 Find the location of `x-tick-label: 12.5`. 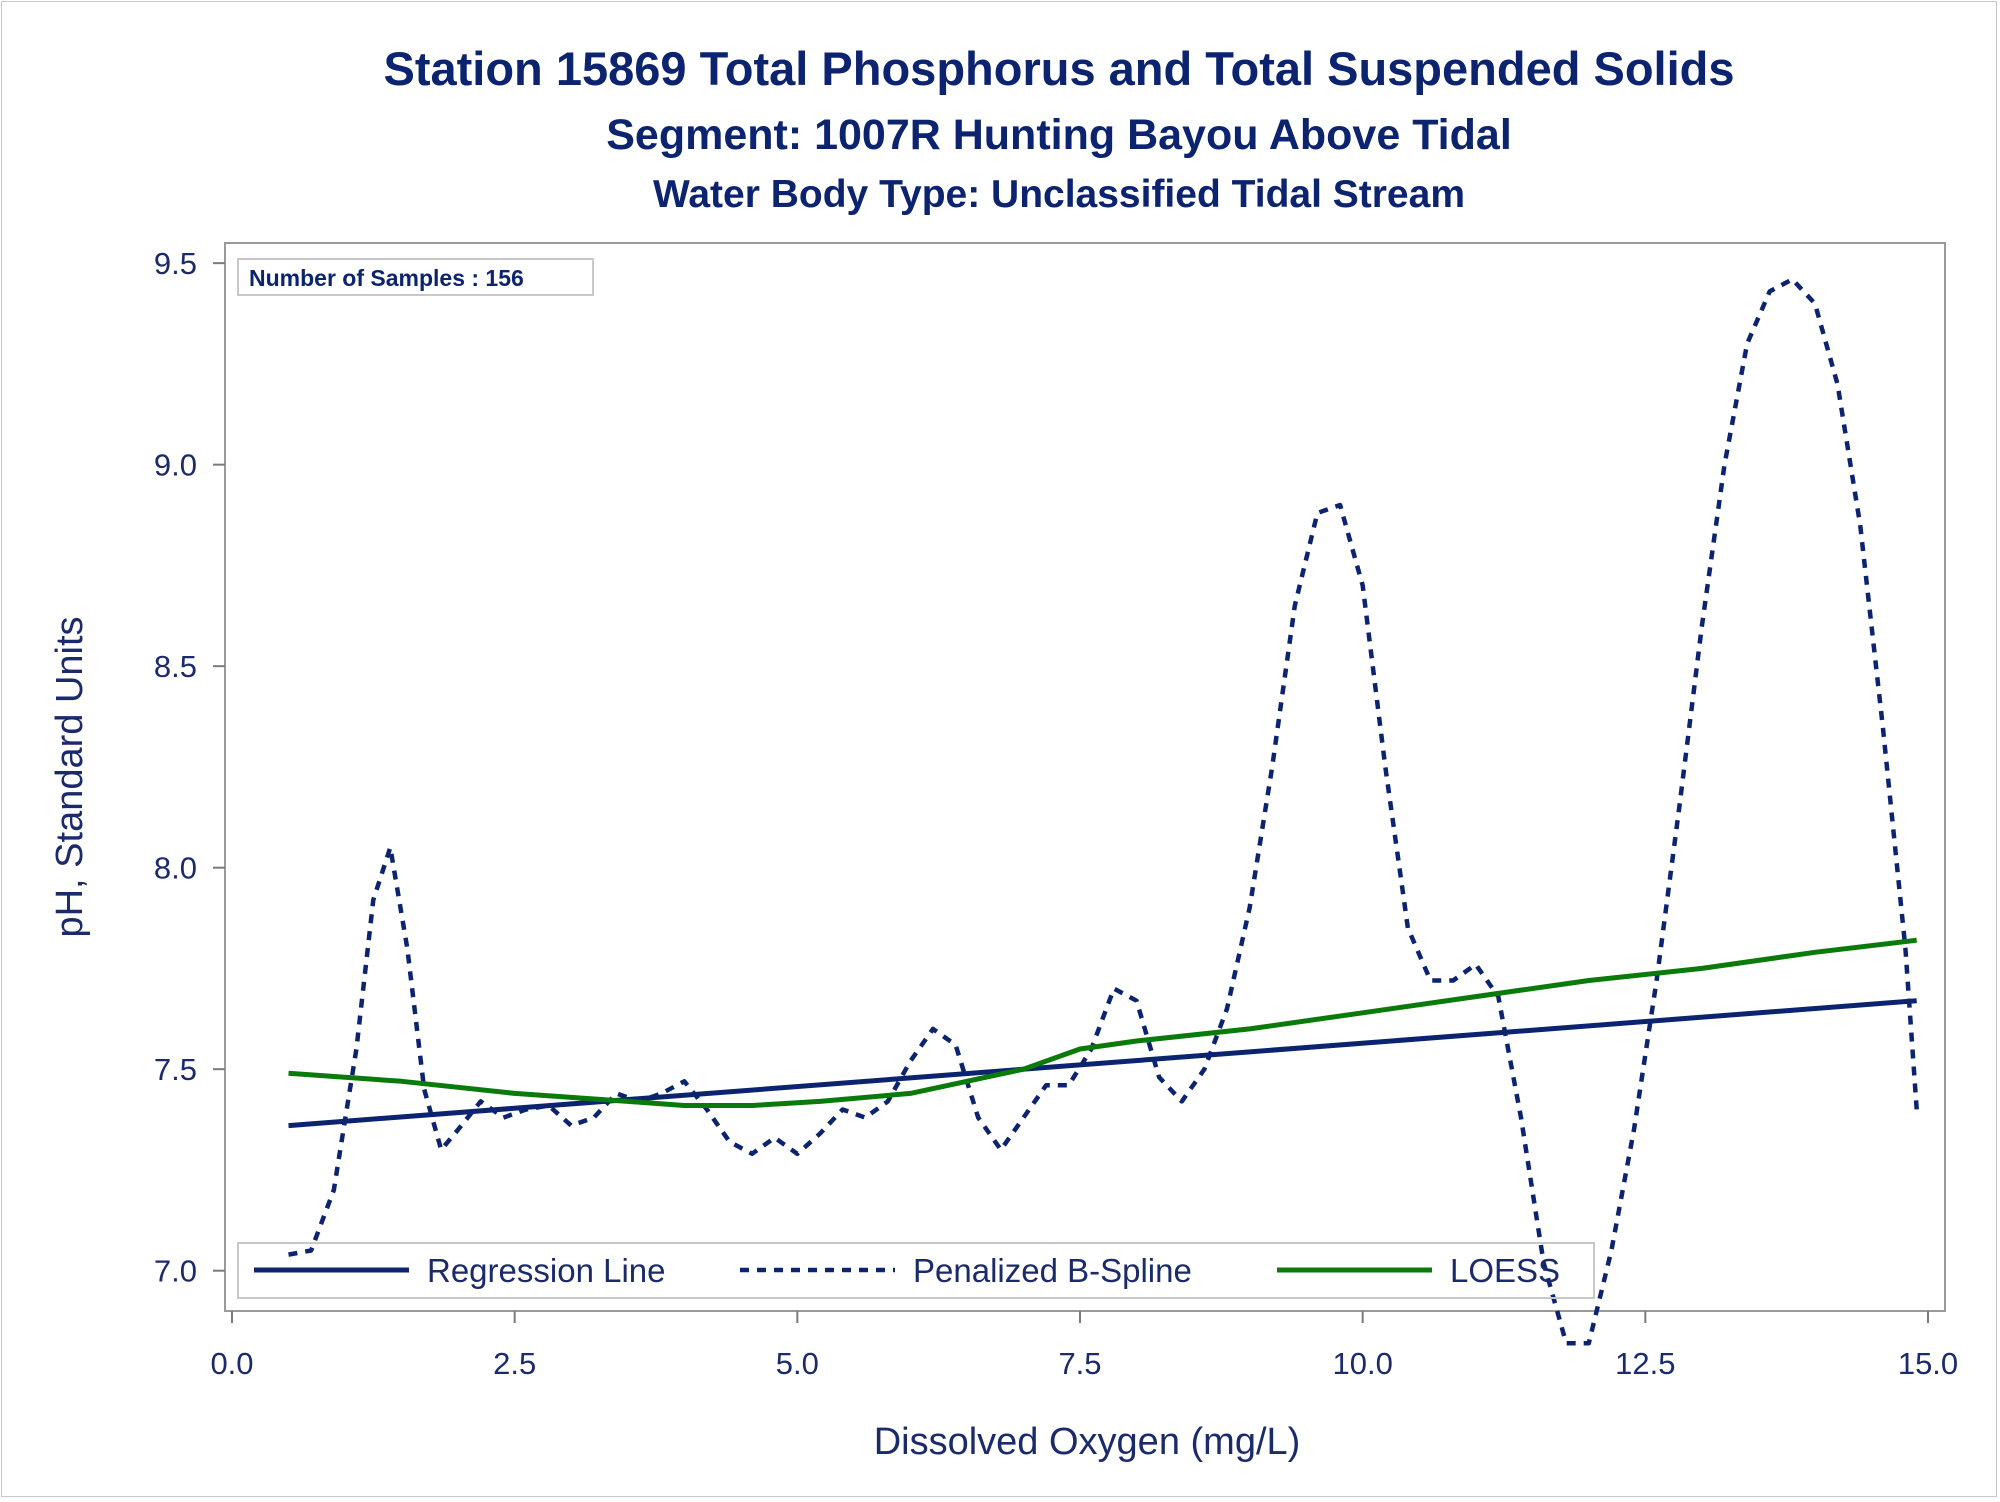

x-tick-label: 12.5 is located at coordinates (1645, 1363).